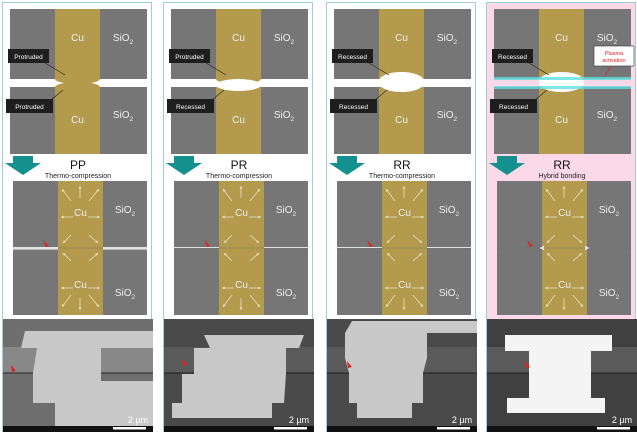  I want to click on lower-surface-label: Protruded, so click(29, 107).